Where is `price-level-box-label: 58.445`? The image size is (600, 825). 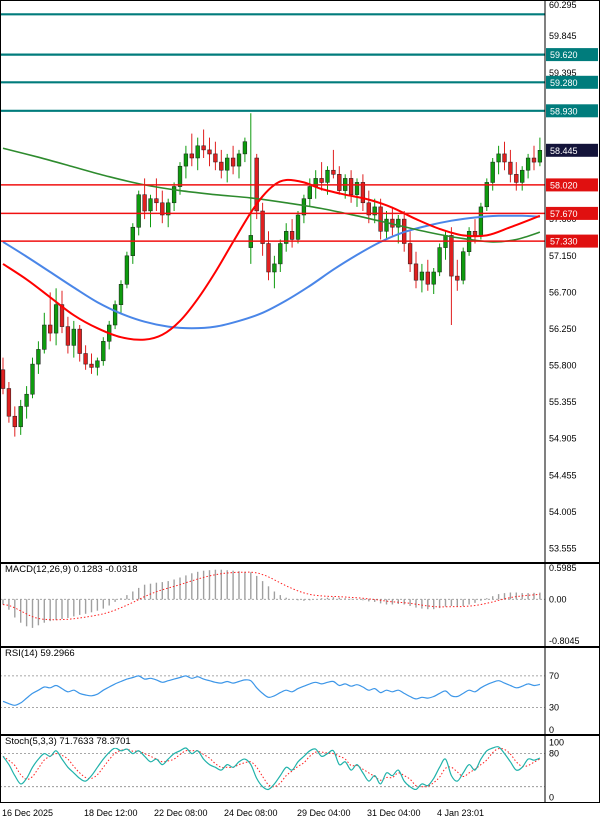
price-level-box-label: 58.445 is located at coordinates (564, 151).